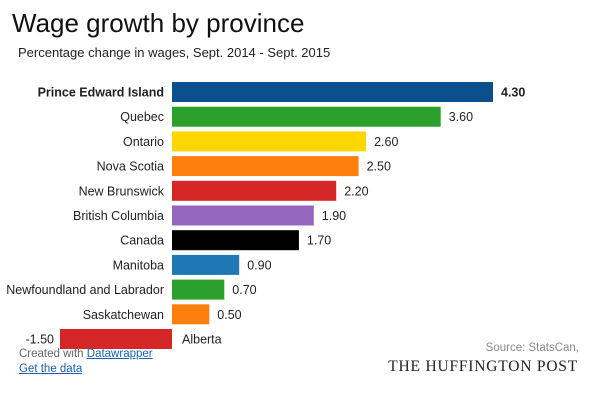 Image resolution: width=601 pixels, height=403 pixels. I want to click on bar-ontario, so click(269, 141).